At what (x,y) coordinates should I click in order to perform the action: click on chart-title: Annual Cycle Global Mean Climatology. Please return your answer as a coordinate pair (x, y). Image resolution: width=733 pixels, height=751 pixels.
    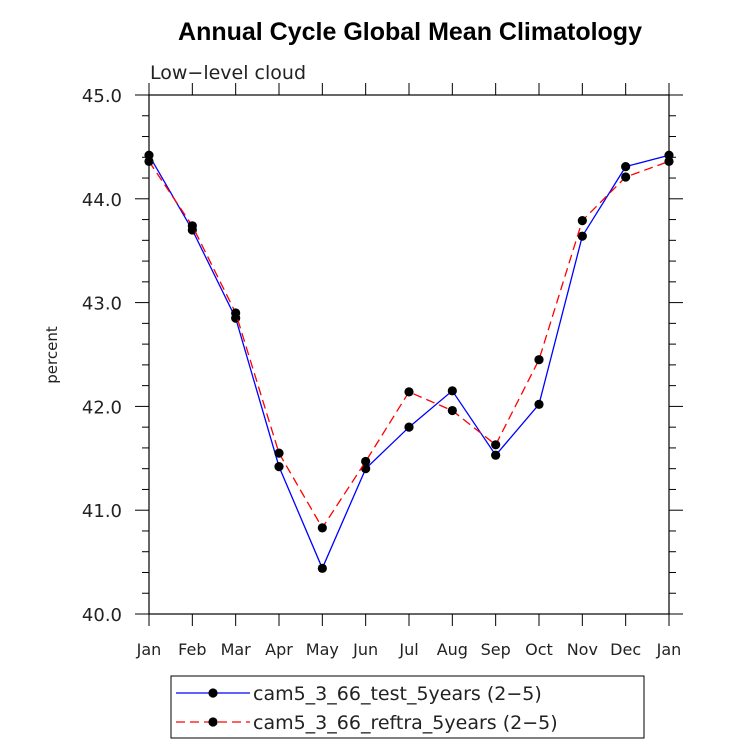
    Looking at the image, I should click on (410, 32).